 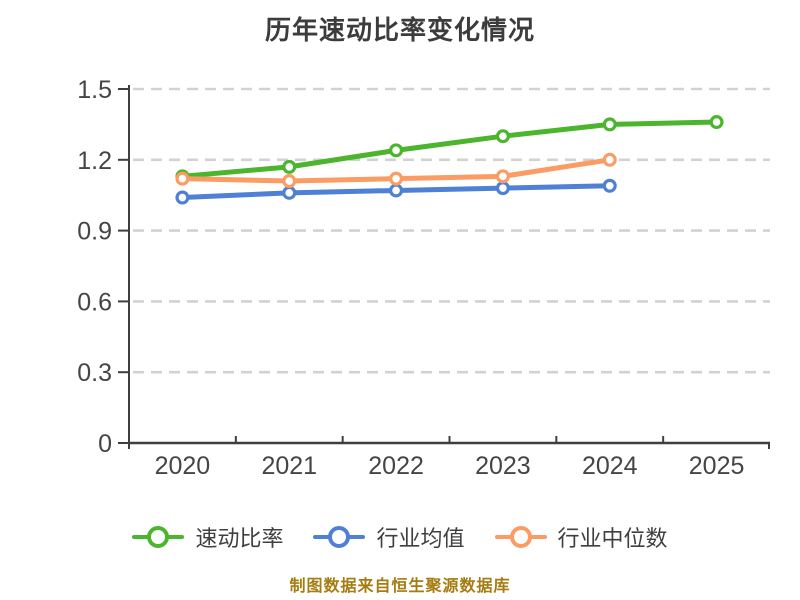 I want to click on legend-item-industry-median: 行业中位数, so click(x=581, y=537).